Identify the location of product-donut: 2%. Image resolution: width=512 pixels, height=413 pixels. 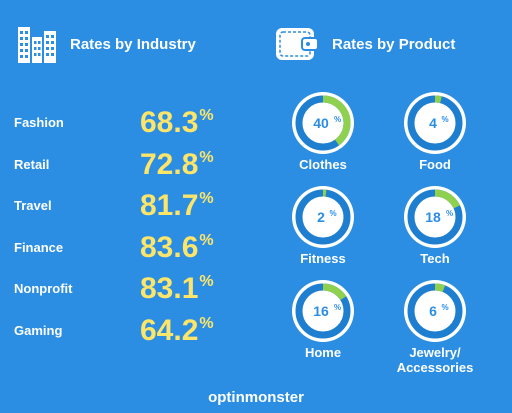
(323, 217).